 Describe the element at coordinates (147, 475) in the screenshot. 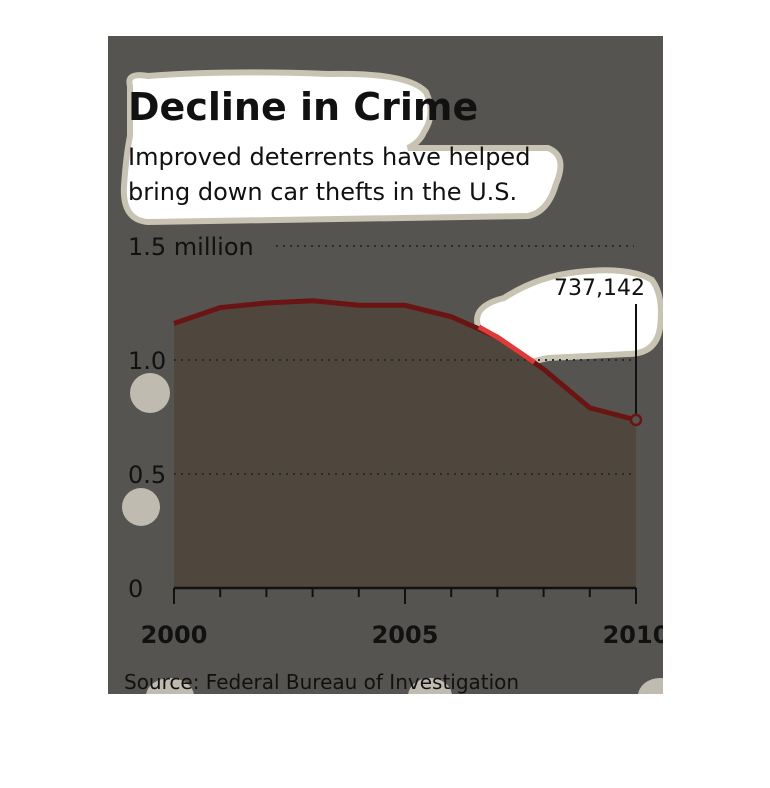

I see `y-tick-label: 0.5` at that location.